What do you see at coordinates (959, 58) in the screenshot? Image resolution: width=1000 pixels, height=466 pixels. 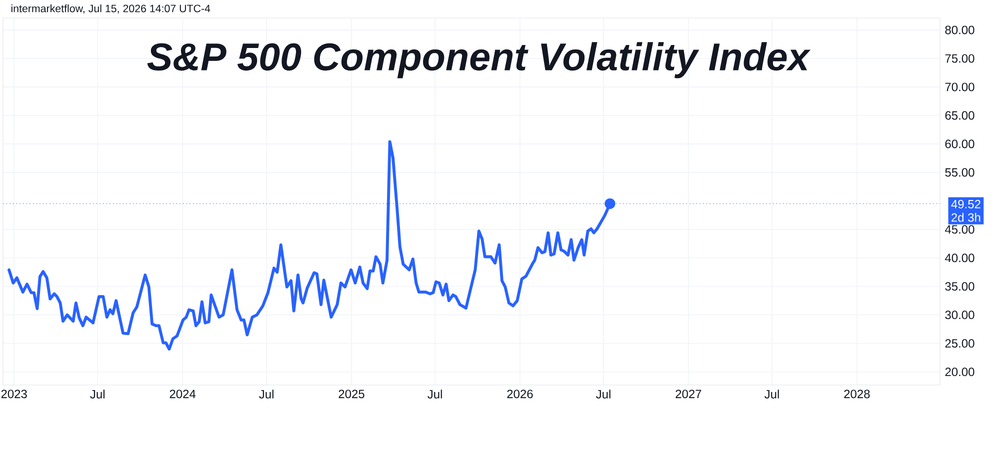 I see `y-tick-label: 75.00` at bounding box center [959, 58].